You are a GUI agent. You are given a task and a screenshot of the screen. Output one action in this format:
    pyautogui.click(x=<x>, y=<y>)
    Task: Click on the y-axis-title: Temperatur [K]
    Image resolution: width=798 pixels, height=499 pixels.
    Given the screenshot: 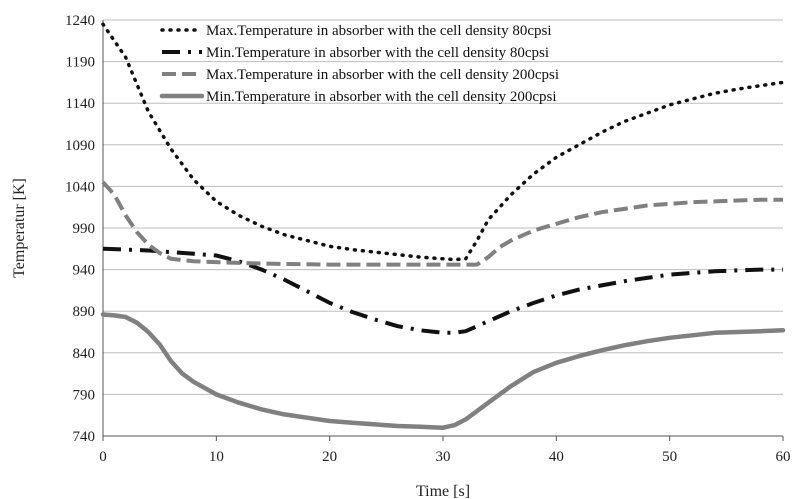 What is the action you would take?
    pyautogui.click(x=19, y=228)
    